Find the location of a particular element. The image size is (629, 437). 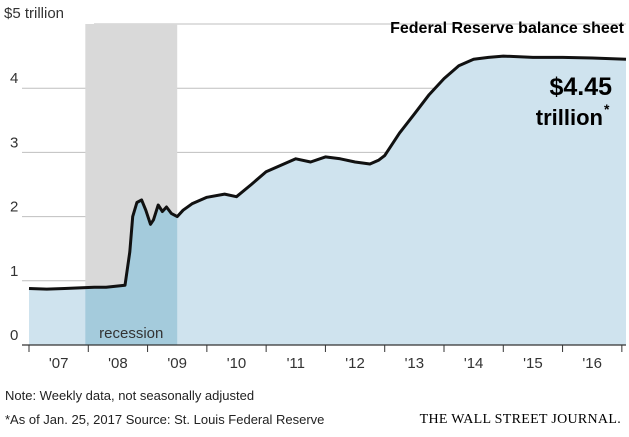

y-axis-unit-label: $5 trillion is located at coordinates (34, 13).